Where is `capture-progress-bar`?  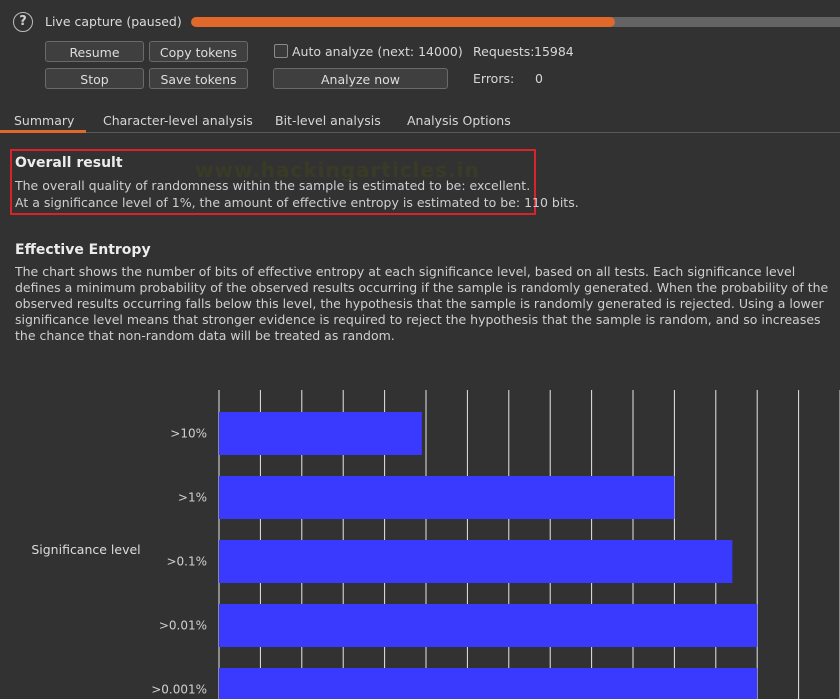 capture-progress-bar is located at coordinates (515, 22).